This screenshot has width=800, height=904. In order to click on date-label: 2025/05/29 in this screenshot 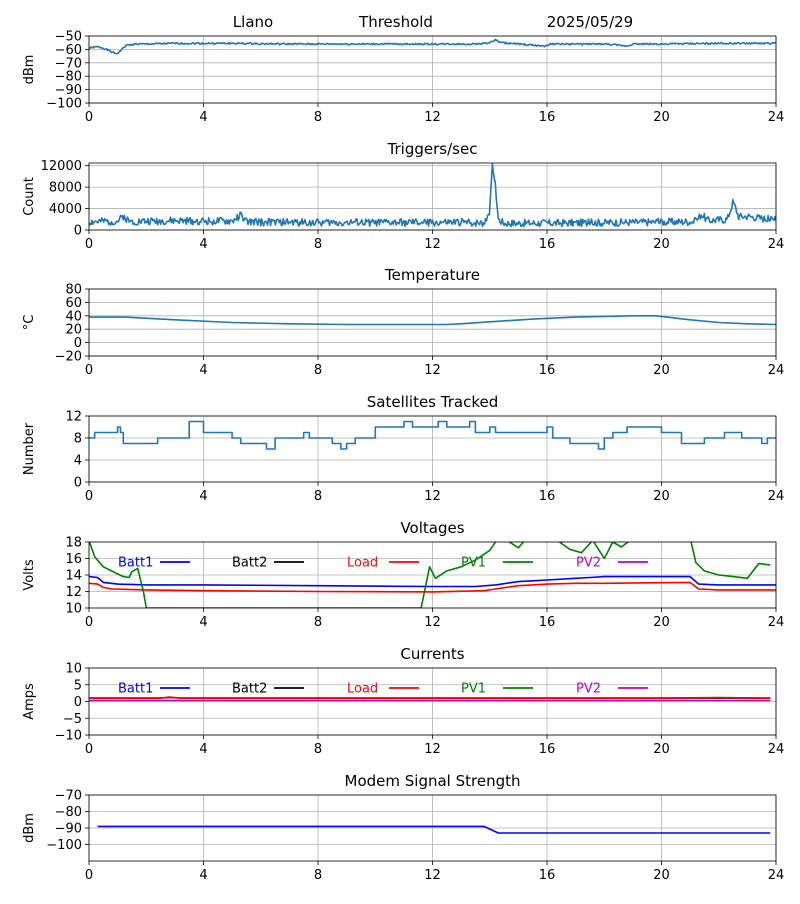, I will do `click(590, 22)`.